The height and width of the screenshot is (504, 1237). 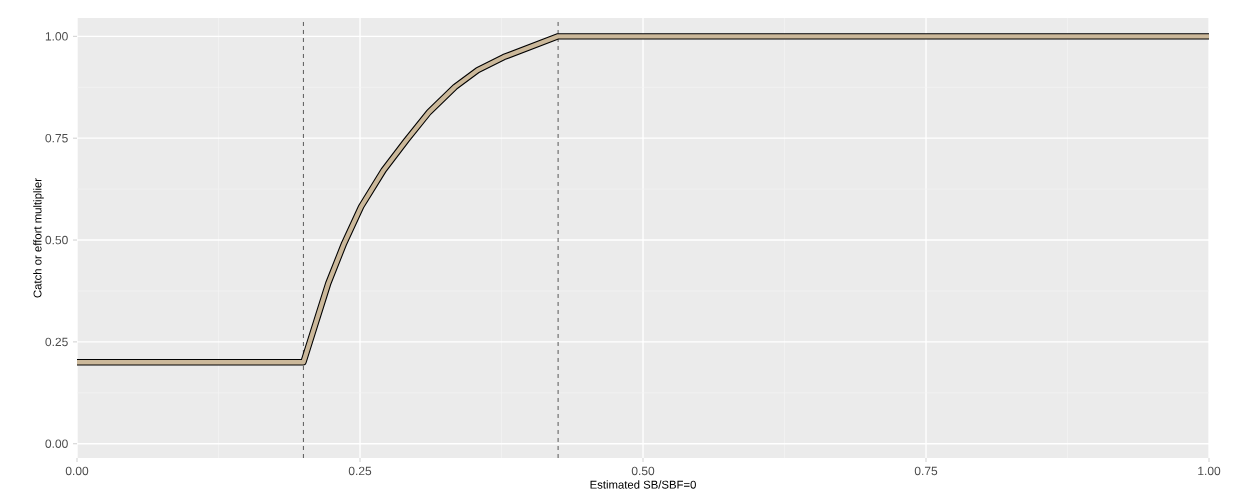 What do you see at coordinates (643, 484) in the screenshot?
I see `x-axis-title: Estimated SB/SBF=0` at bounding box center [643, 484].